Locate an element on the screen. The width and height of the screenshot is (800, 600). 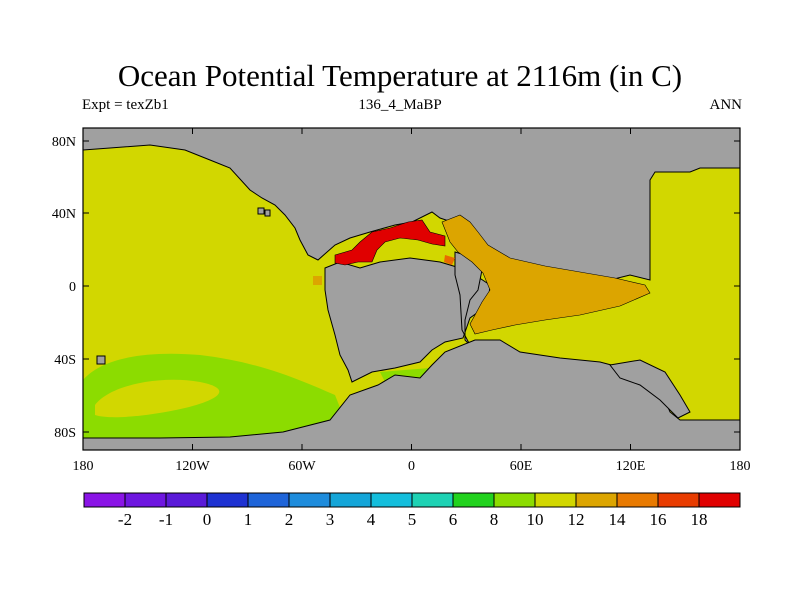
colorbar-label: -2 is located at coordinates (125, 519).